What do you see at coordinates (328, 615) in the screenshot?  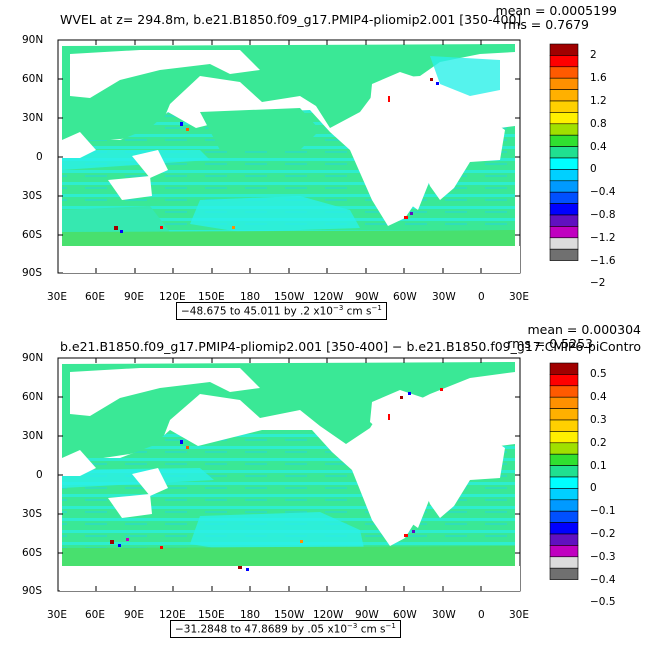 I see `lon-label: 120W` at bounding box center [328, 615].